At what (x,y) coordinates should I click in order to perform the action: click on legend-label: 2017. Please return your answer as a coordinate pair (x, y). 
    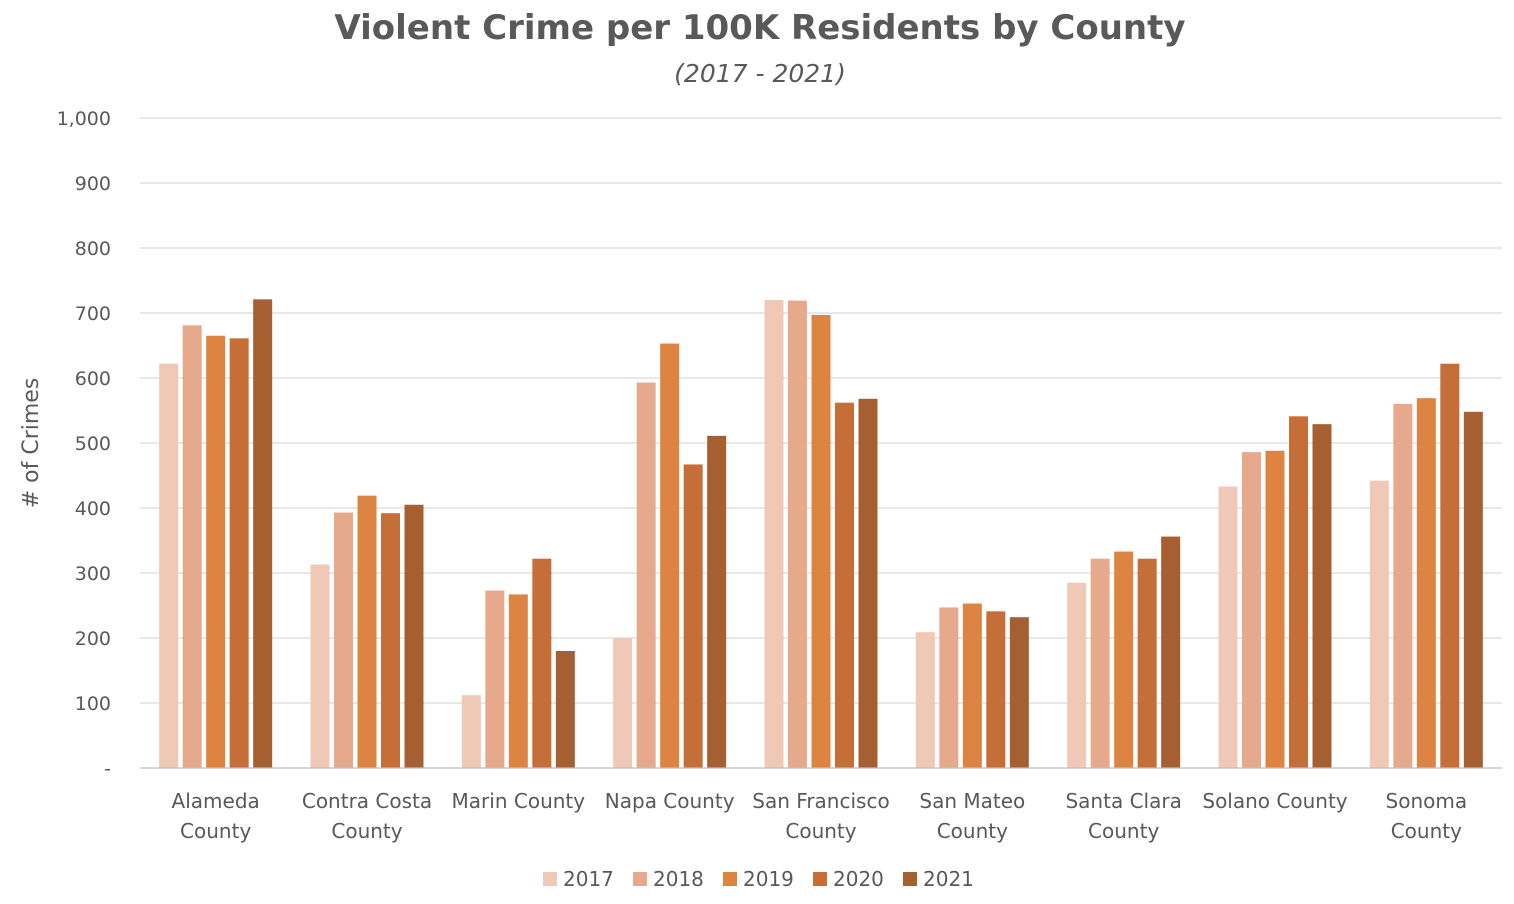
    Looking at the image, I should click on (588, 879).